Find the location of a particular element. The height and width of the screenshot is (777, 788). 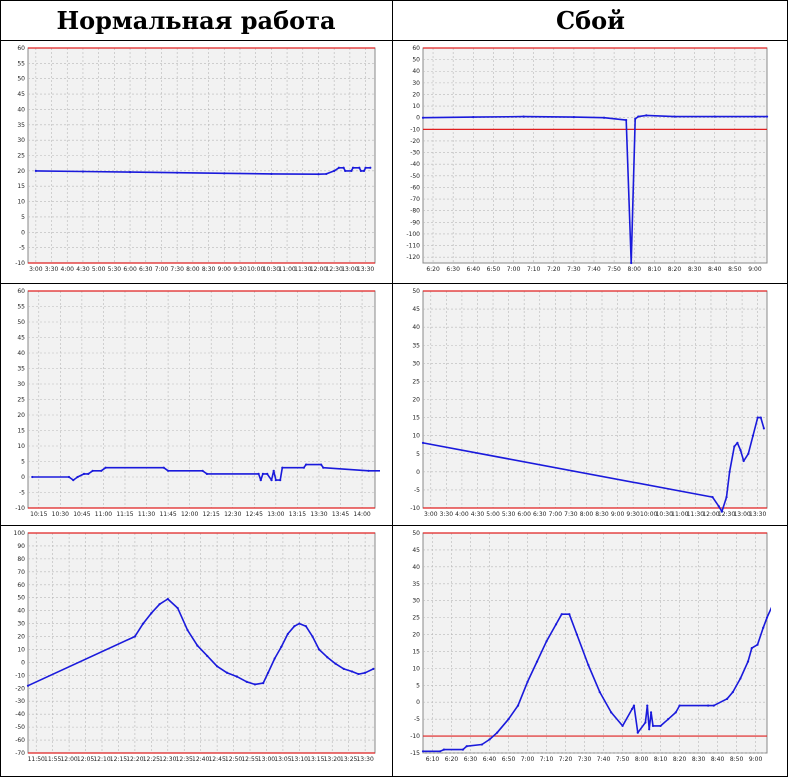

x-tick-label: 6:40 is located at coordinates (474, 269).